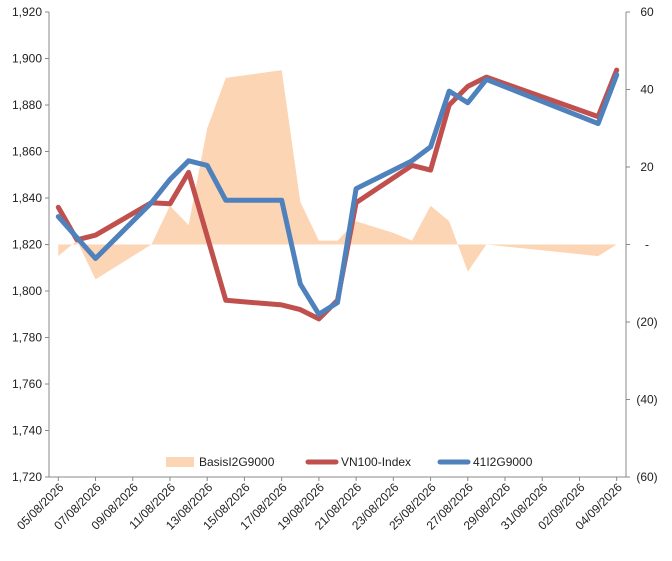 This screenshot has width=672, height=561. Describe the element at coordinates (646, 400) in the screenshot. I see `right-y-tick-label: (40)` at that location.